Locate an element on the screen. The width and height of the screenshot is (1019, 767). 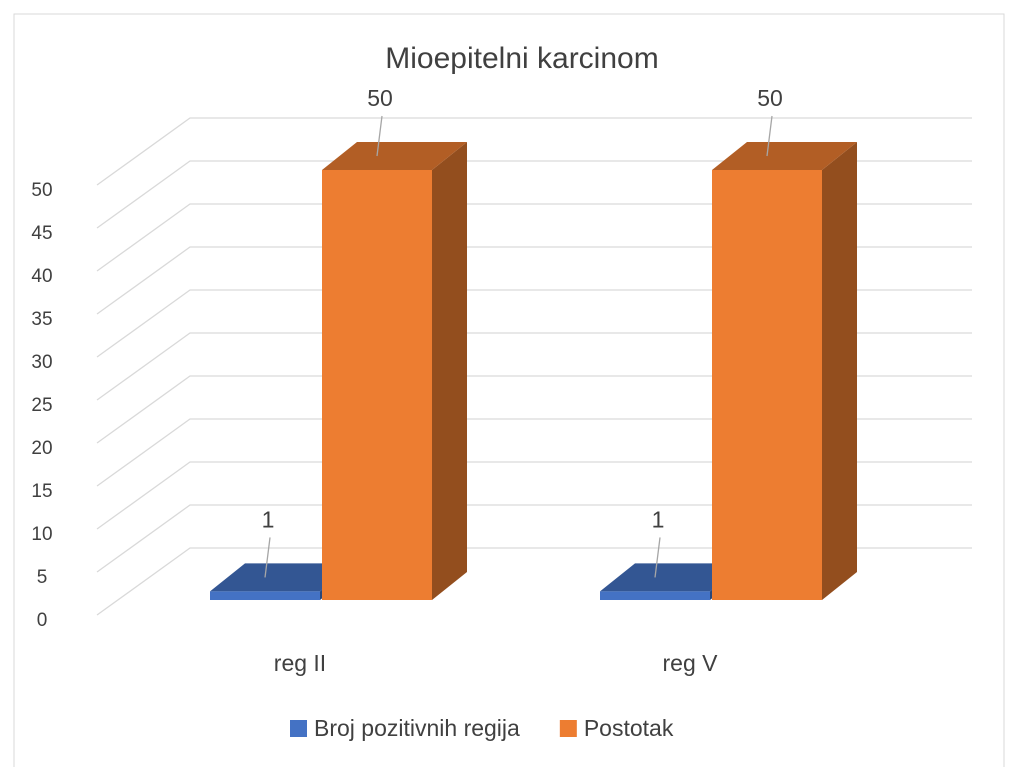
y-tick-label: 5 is located at coordinates (42, 577).